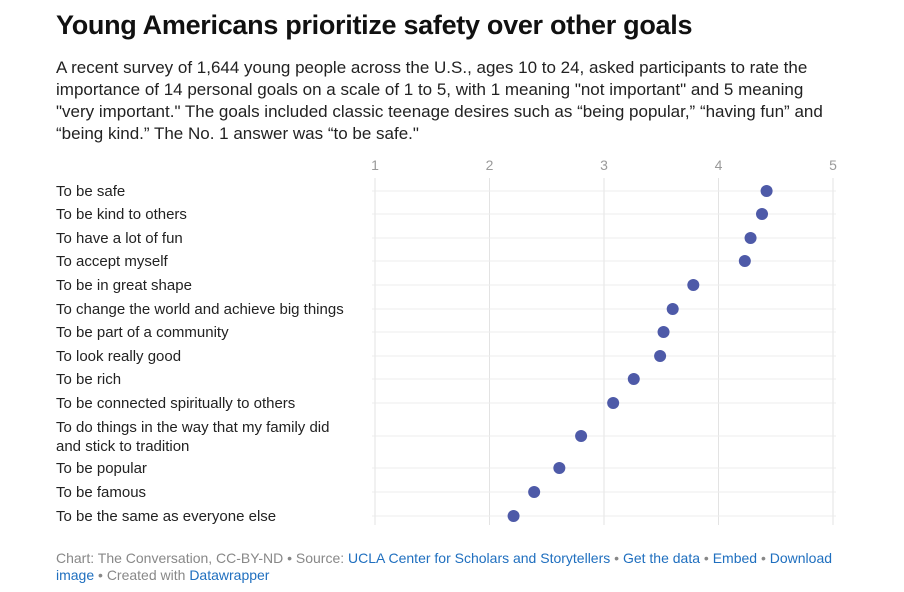 The image size is (904, 592). I want to click on footer-created-with: • Created with, so click(142, 575).